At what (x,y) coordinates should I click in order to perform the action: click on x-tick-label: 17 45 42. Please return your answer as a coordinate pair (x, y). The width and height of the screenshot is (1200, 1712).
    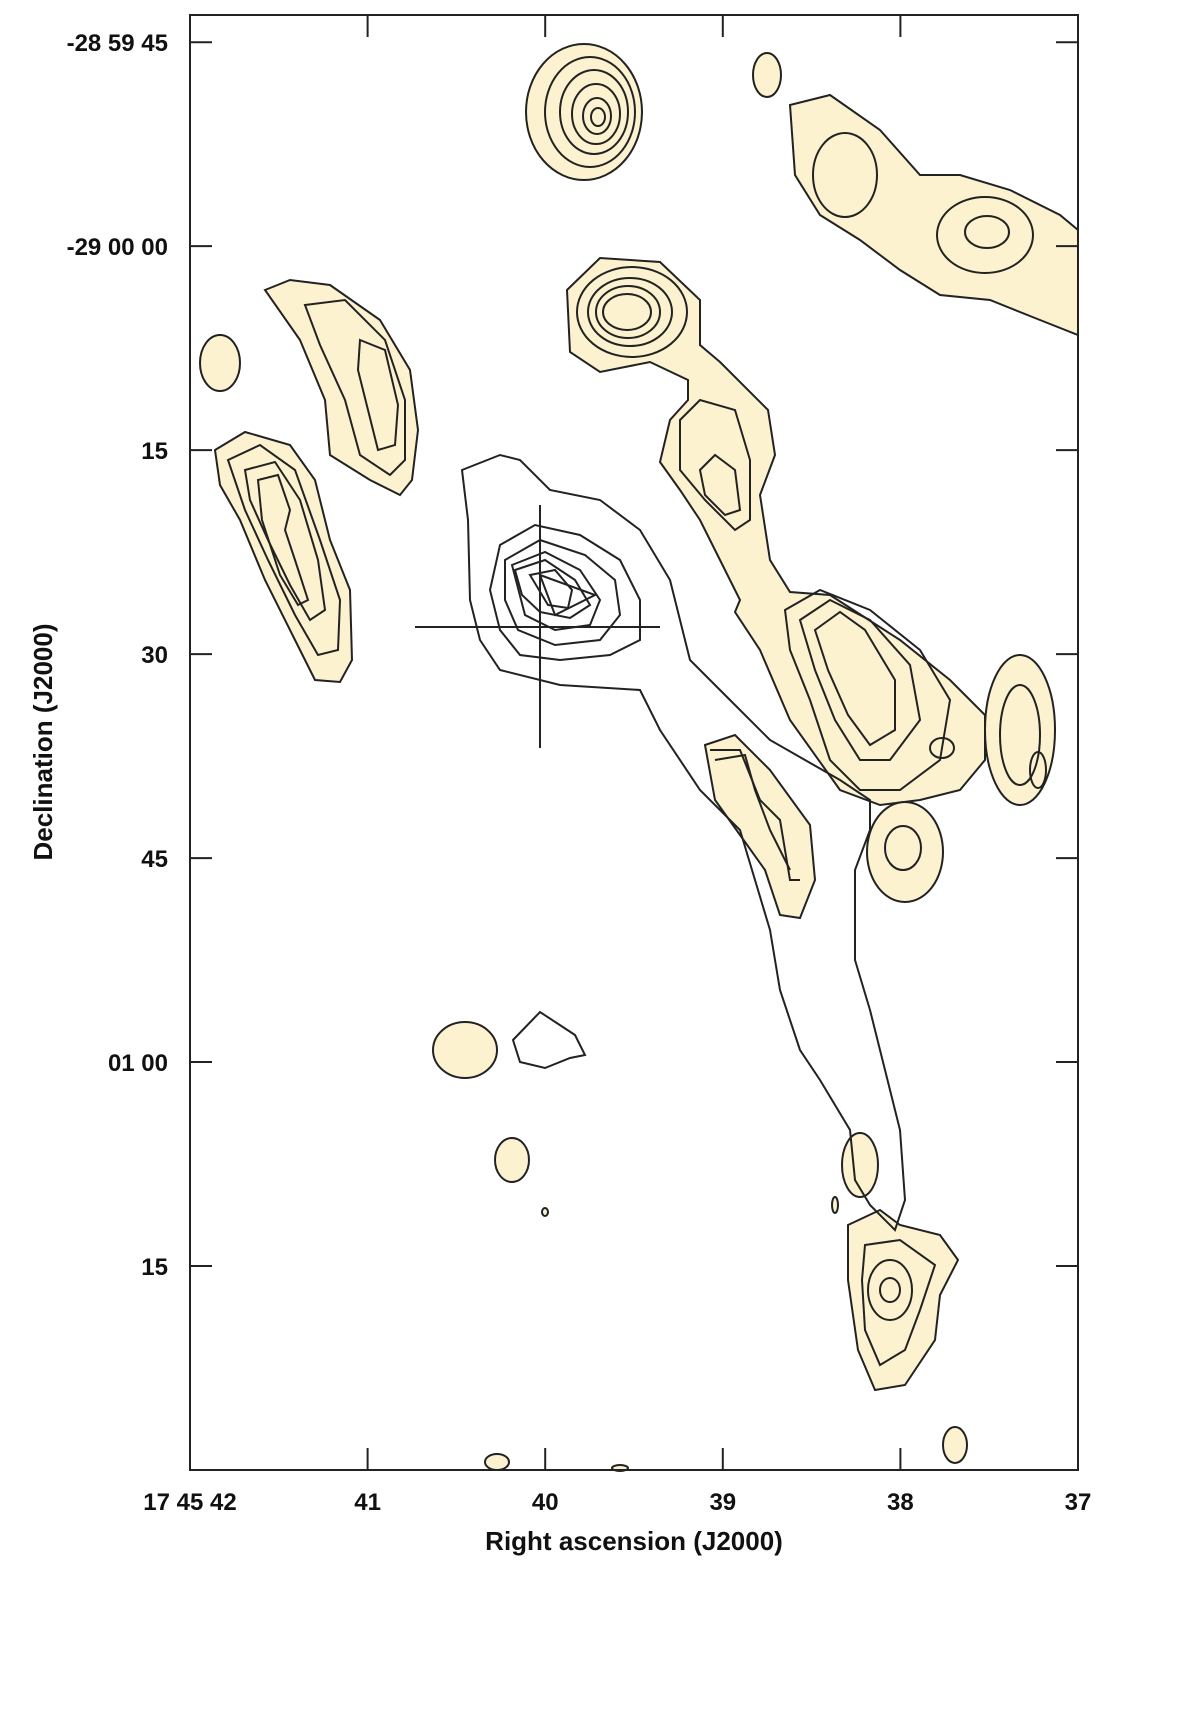
    Looking at the image, I should click on (189, 1502).